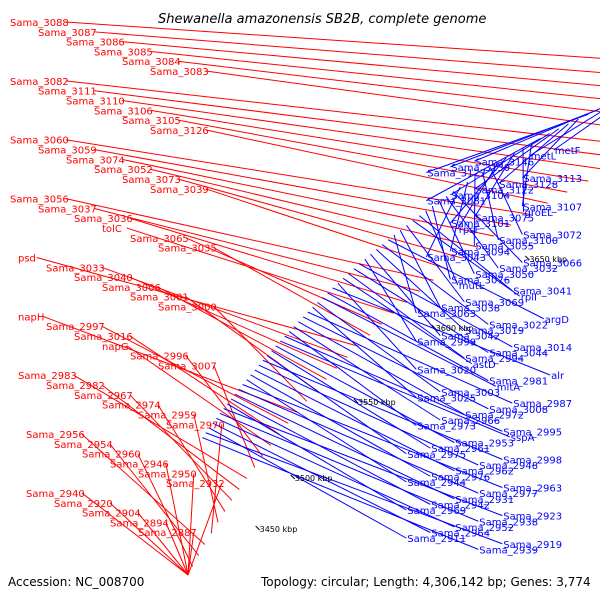 This screenshot has height=600, width=600. What do you see at coordinates (484, 500) in the screenshot?
I see `gene-label: Sama_2931` at bounding box center [484, 500].